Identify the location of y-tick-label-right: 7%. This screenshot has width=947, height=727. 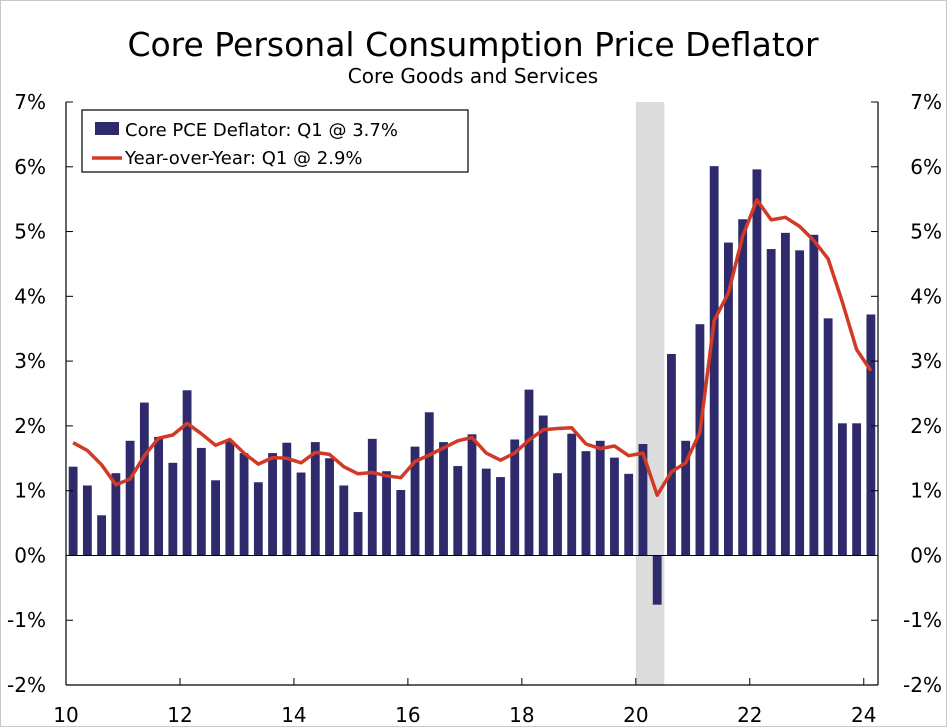
(926, 102).